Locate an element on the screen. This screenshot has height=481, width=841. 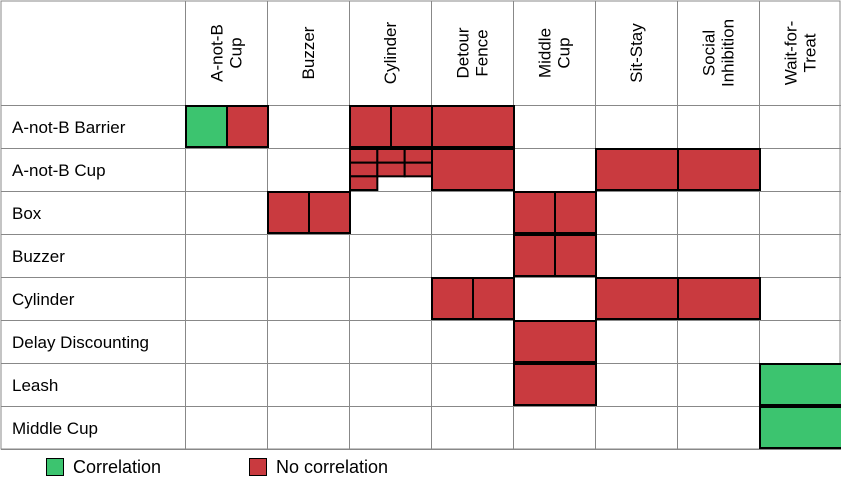
column-header: Wait-for- Treat is located at coordinates (801, 53).